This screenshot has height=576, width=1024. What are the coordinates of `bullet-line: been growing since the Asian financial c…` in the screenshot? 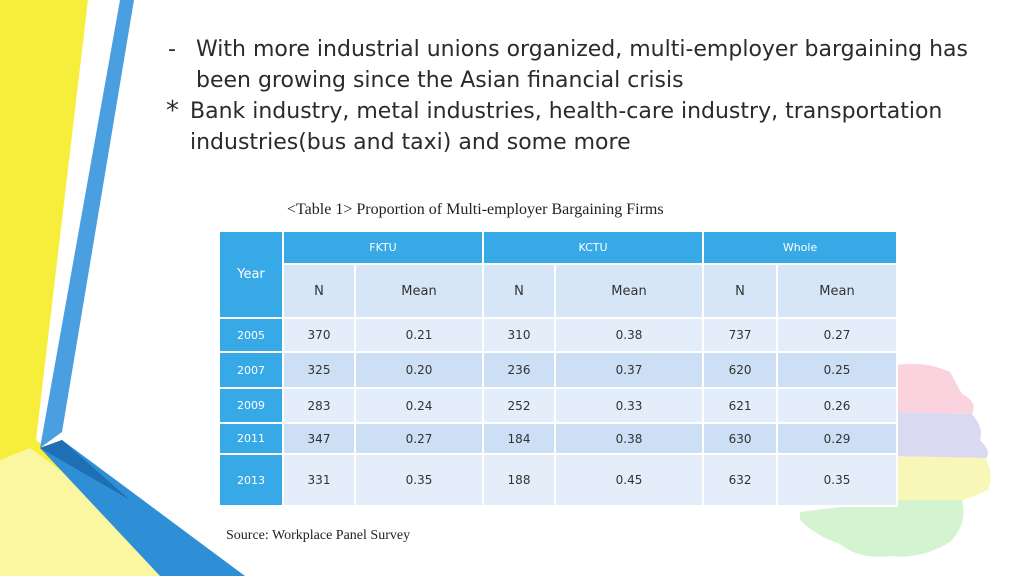 It's located at (440, 80).